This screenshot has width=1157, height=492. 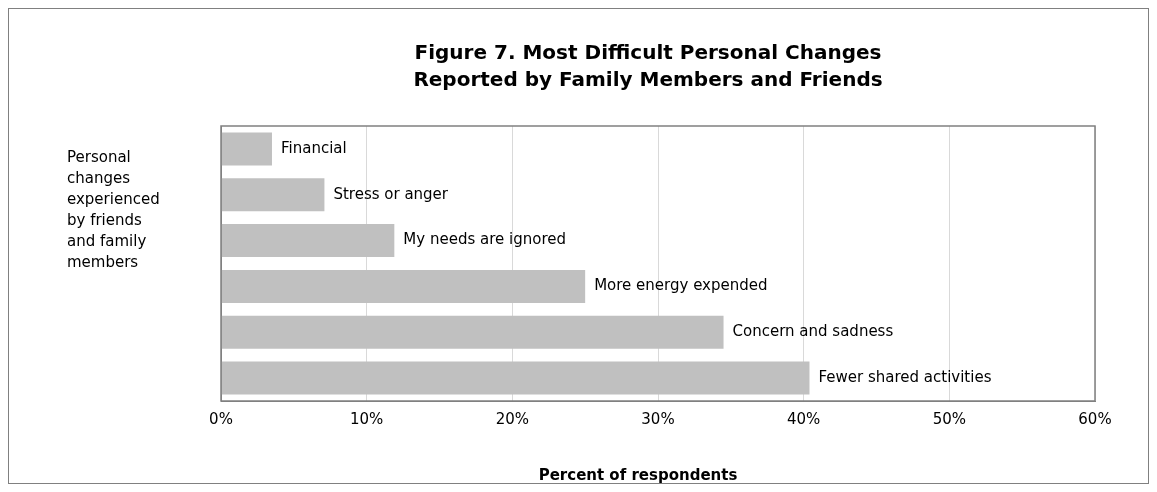 What do you see at coordinates (313, 147) in the screenshot?
I see `y-tick-label: Financial` at bounding box center [313, 147].